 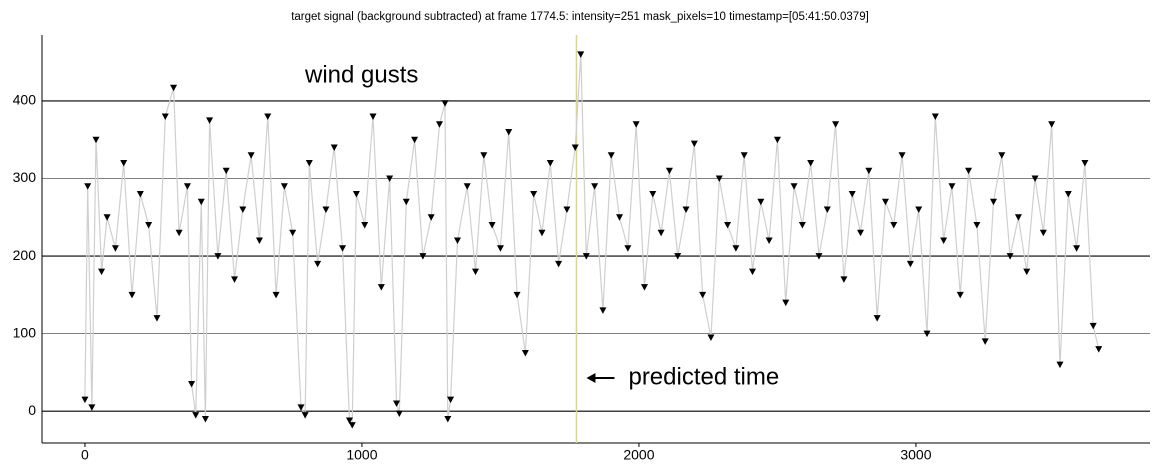 What do you see at coordinates (25, 332) in the screenshot?
I see `y-tick-label: 100` at bounding box center [25, 332].